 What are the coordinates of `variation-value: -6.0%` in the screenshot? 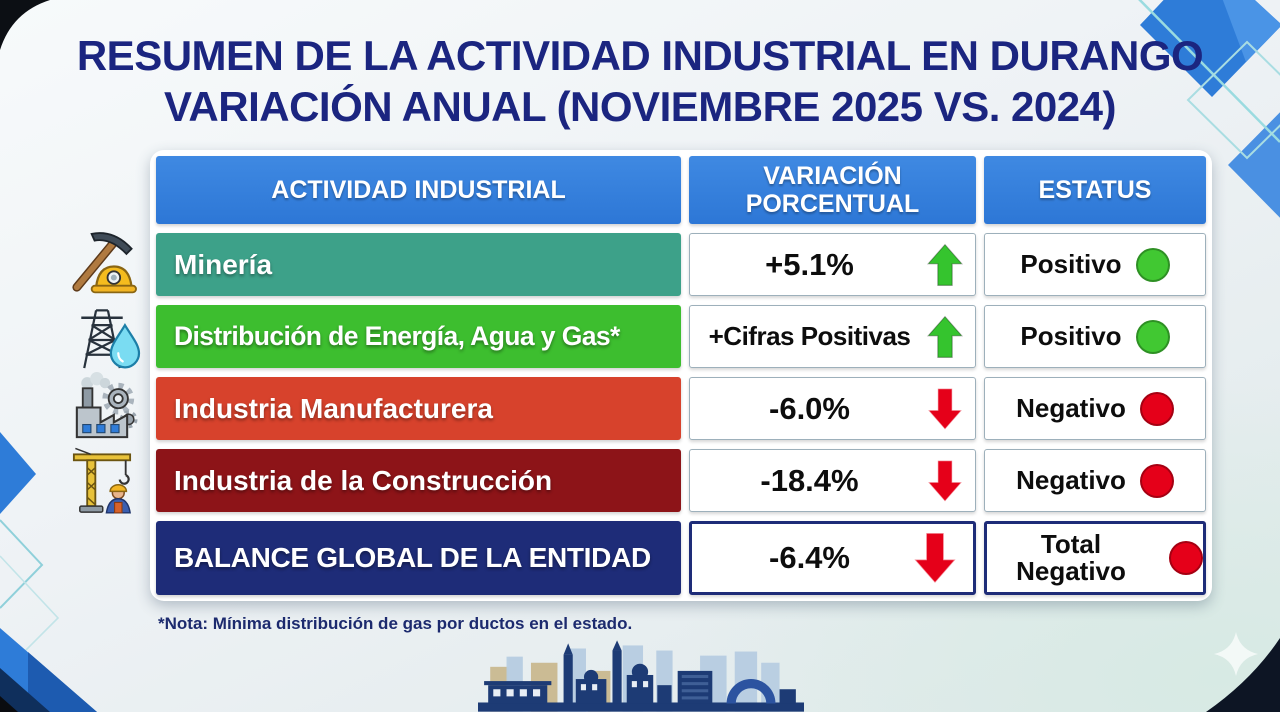 It's located at (809, 408).